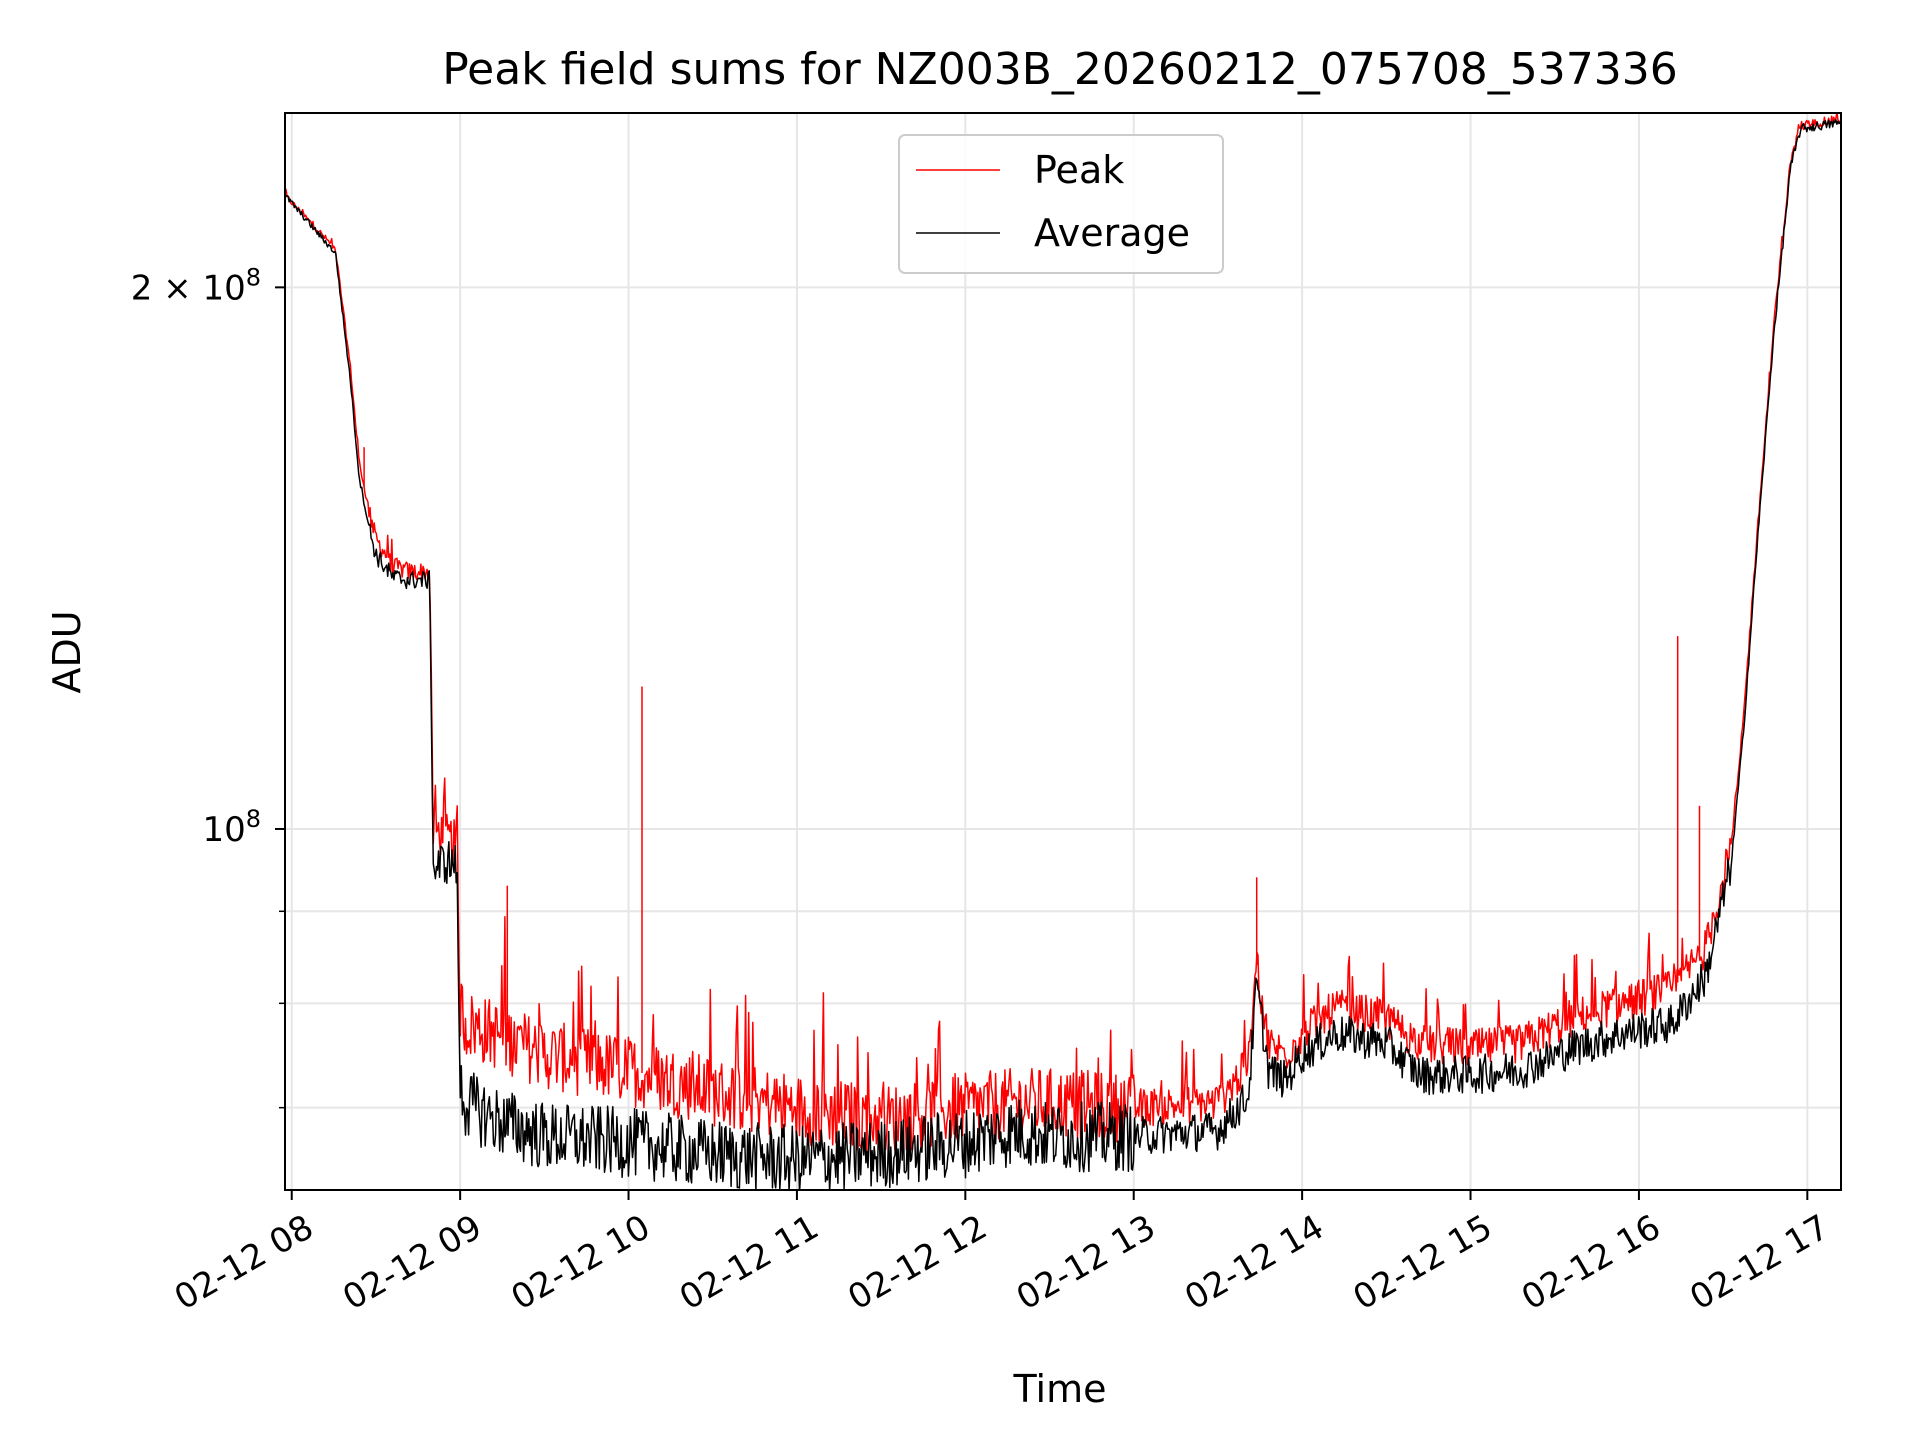 The width and height of the screenshot is (1920, 1444). What do you see at coordinates (1060, 1389) in the screenshot?
I see `x-axis-label: Time` at bounding box center [1060, 1389].